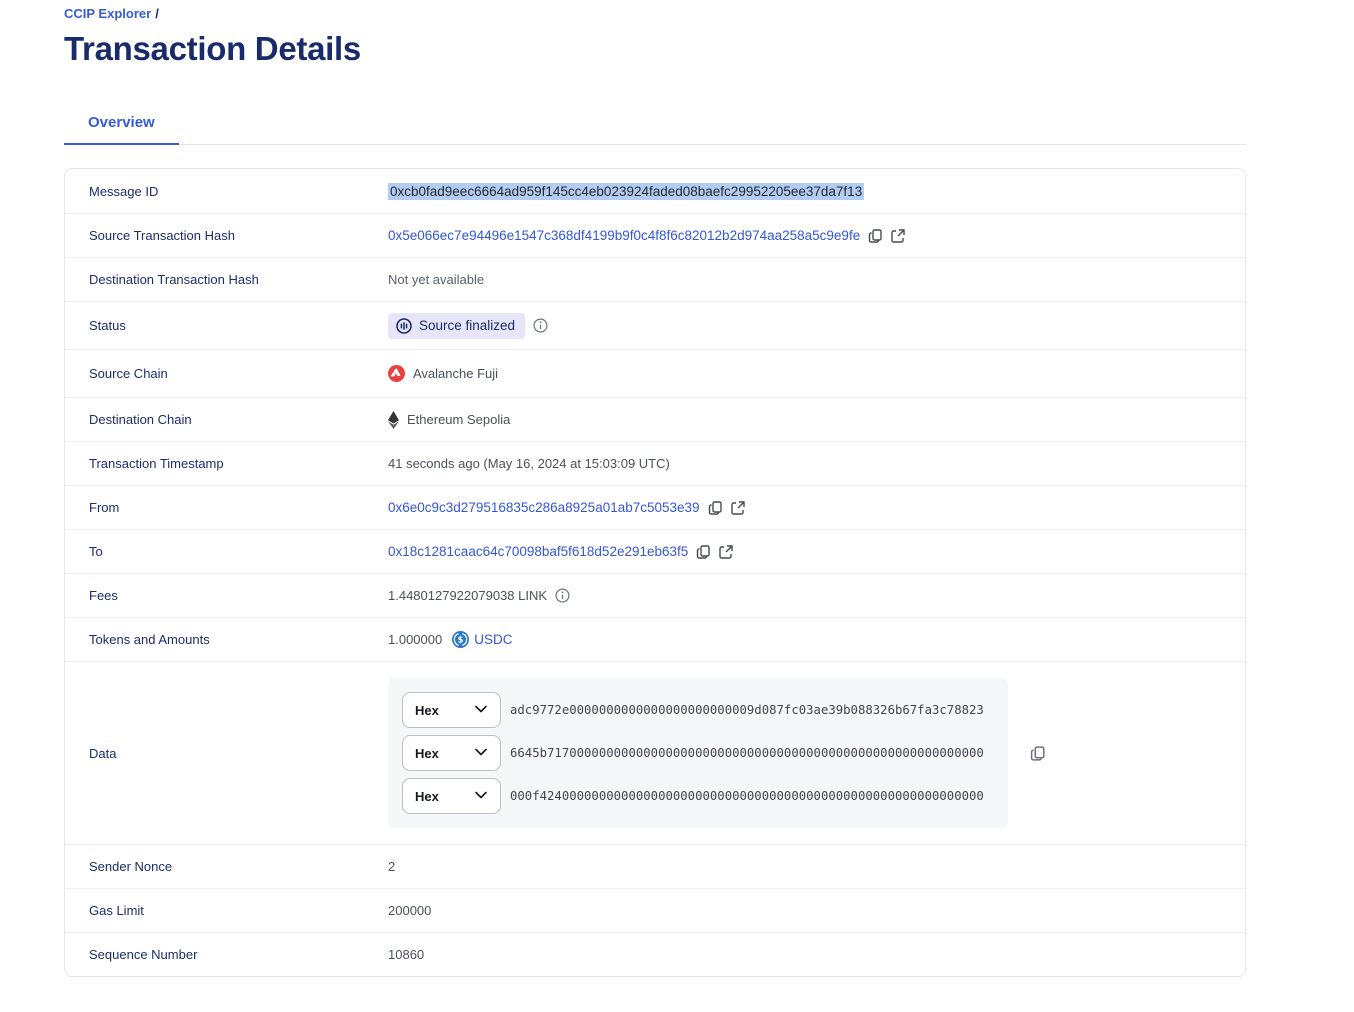 The image size is (1354, 1012). Describe the element at coordinates (131, 866) in the screenshot. I see `sender-nonce-label: Sender Nonce` at that location.